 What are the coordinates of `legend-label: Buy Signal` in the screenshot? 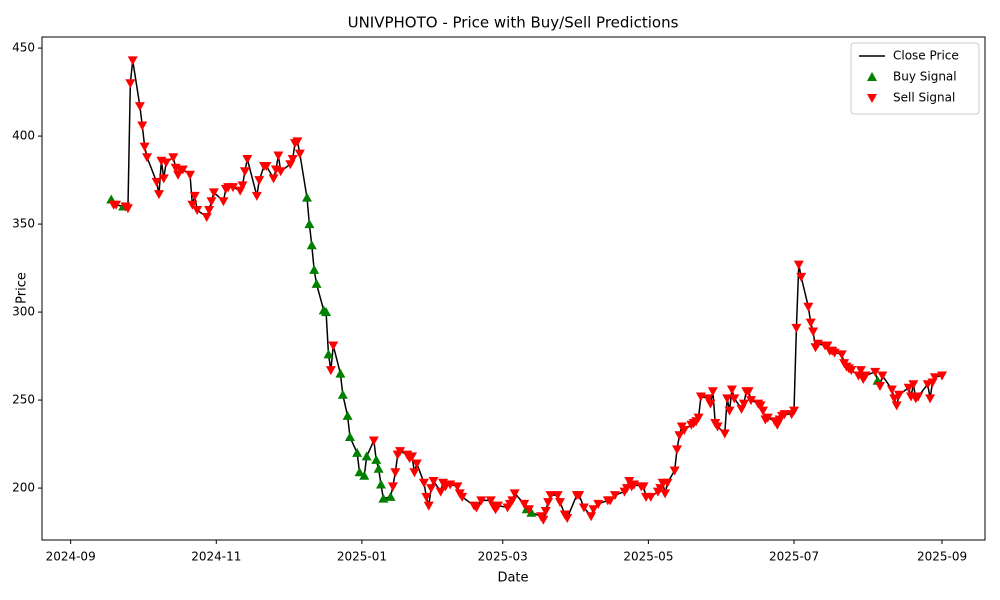 It's located at (925, 77).